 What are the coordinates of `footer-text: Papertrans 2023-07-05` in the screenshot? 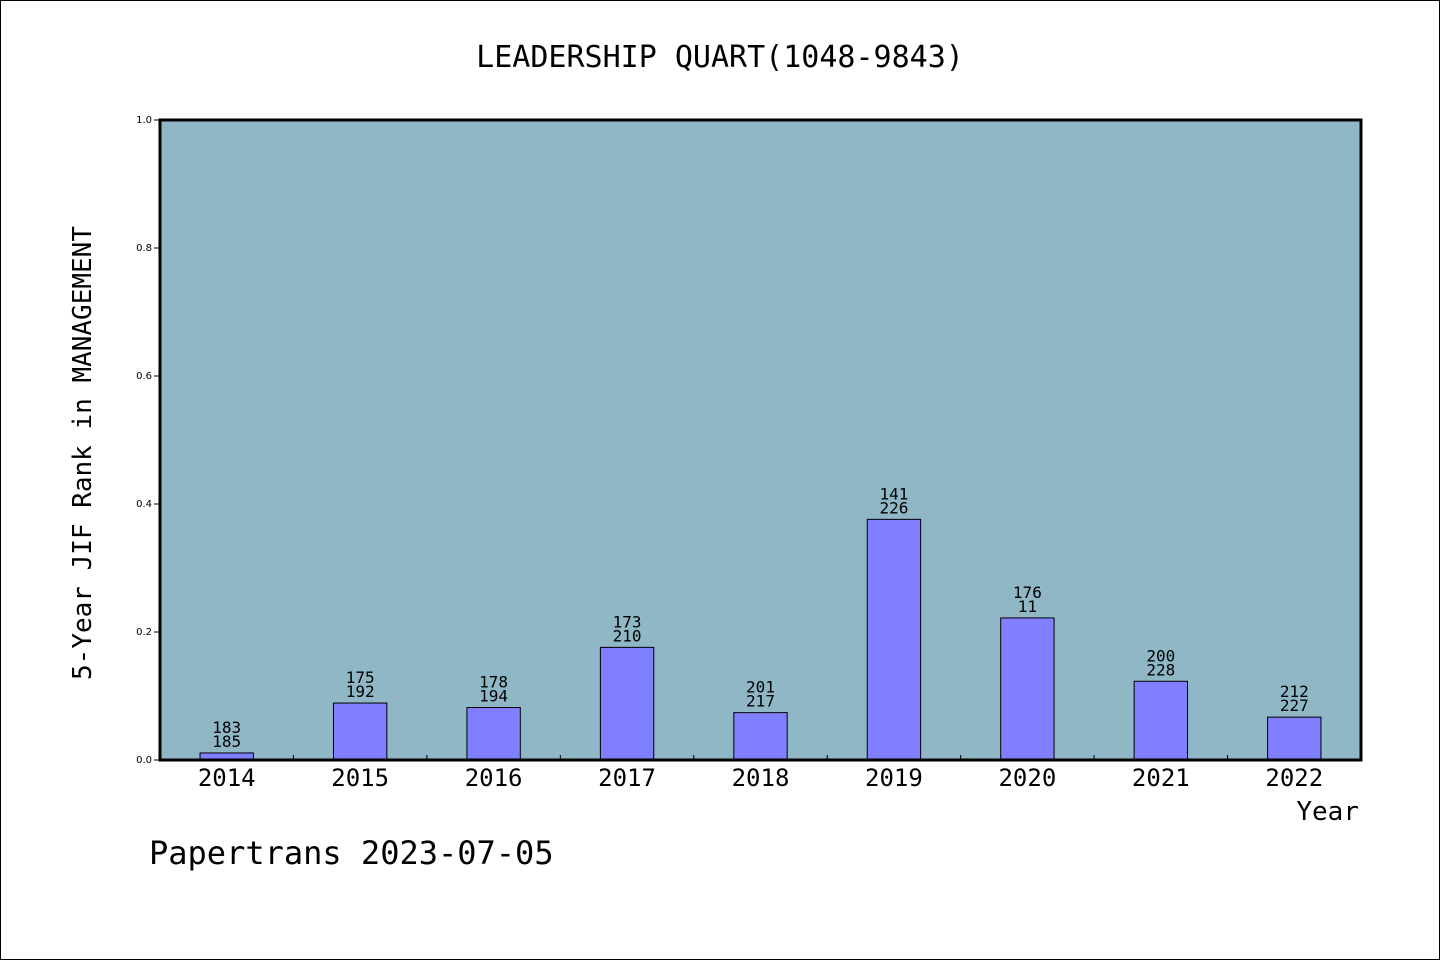 It's located at (351, 853).